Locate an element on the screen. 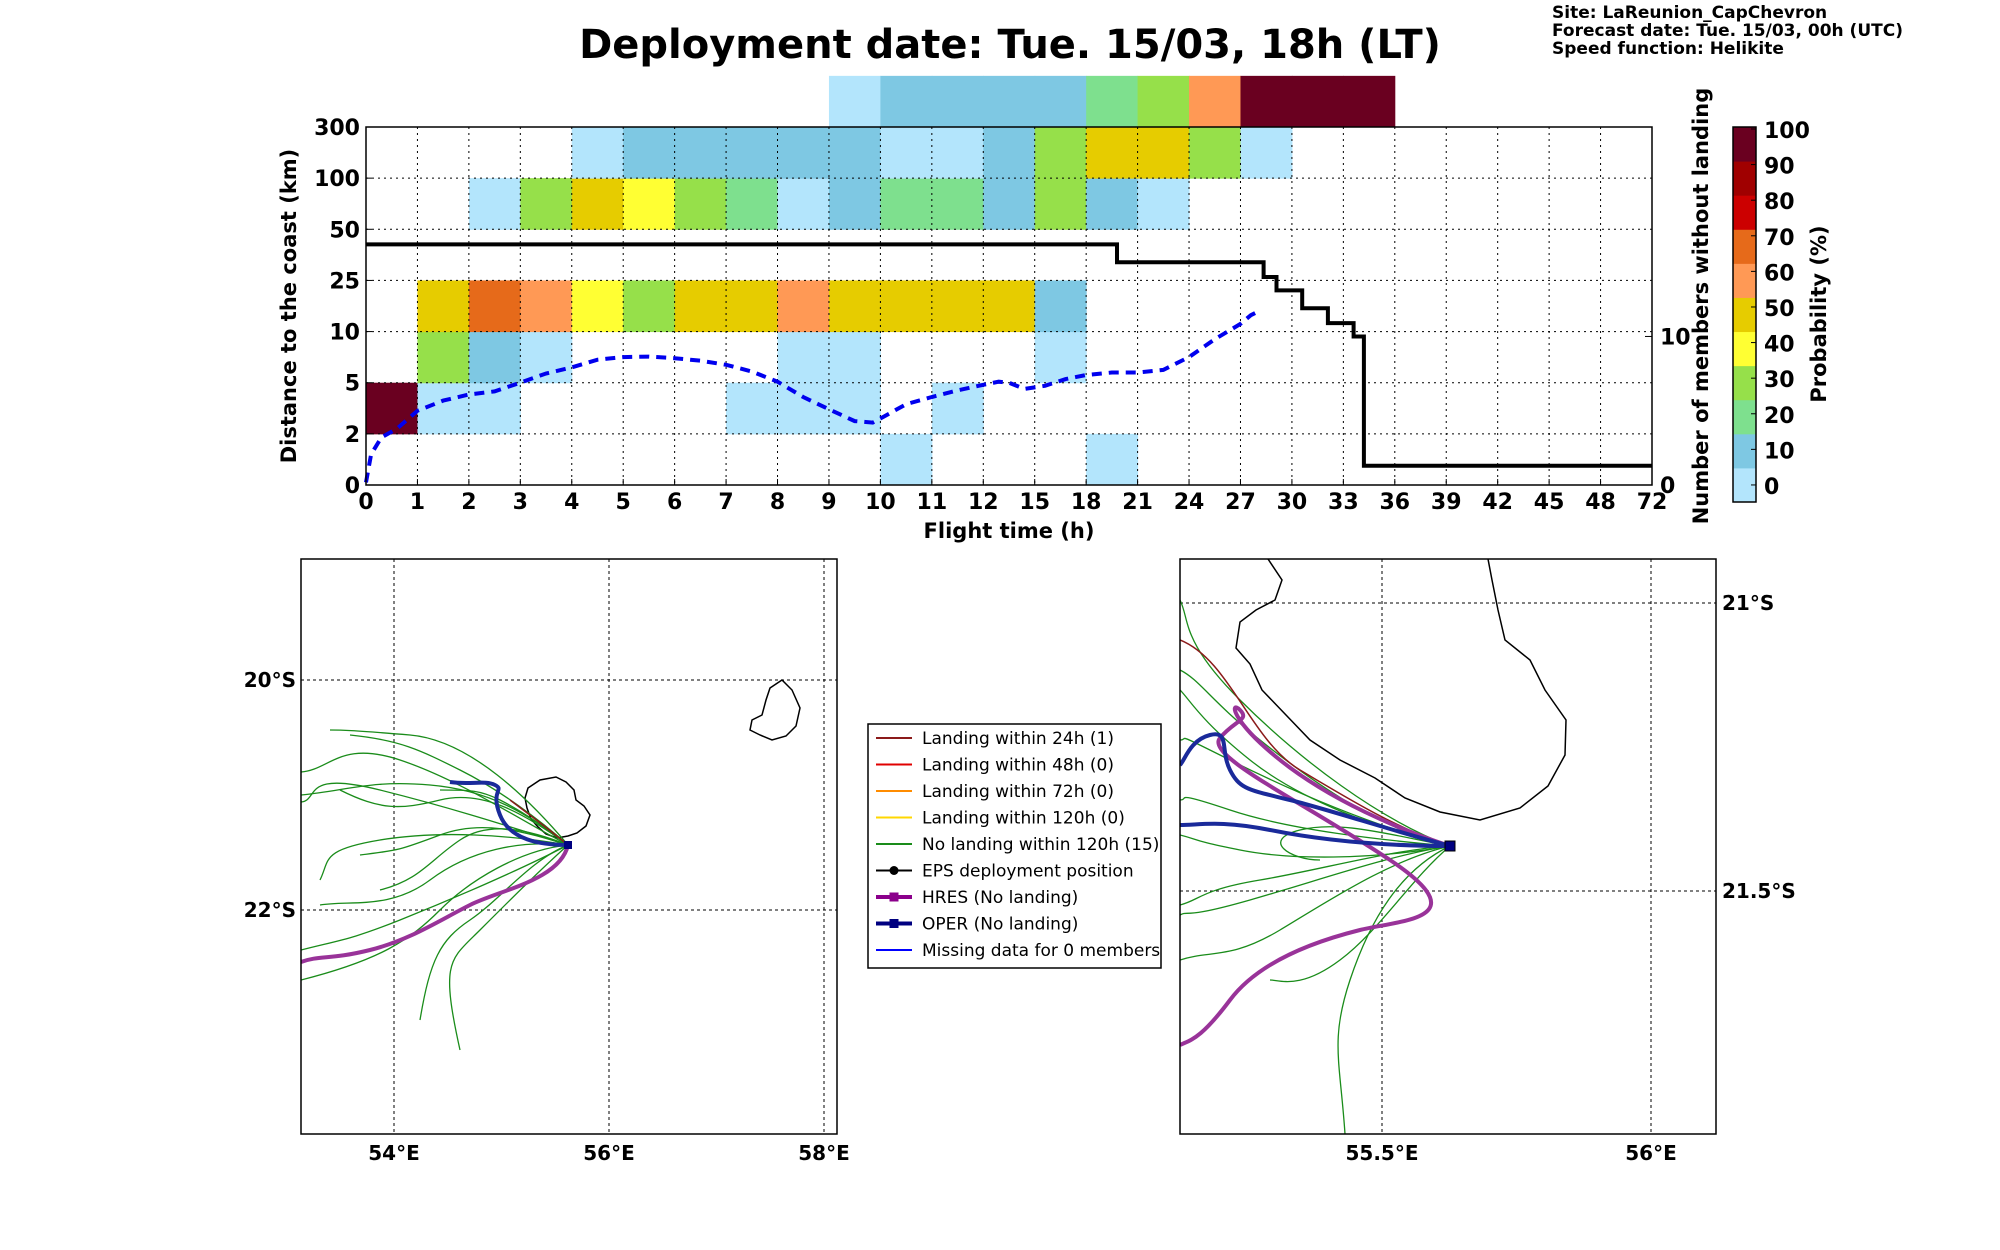  reunion-coastline is located at coordinates (557, 807).